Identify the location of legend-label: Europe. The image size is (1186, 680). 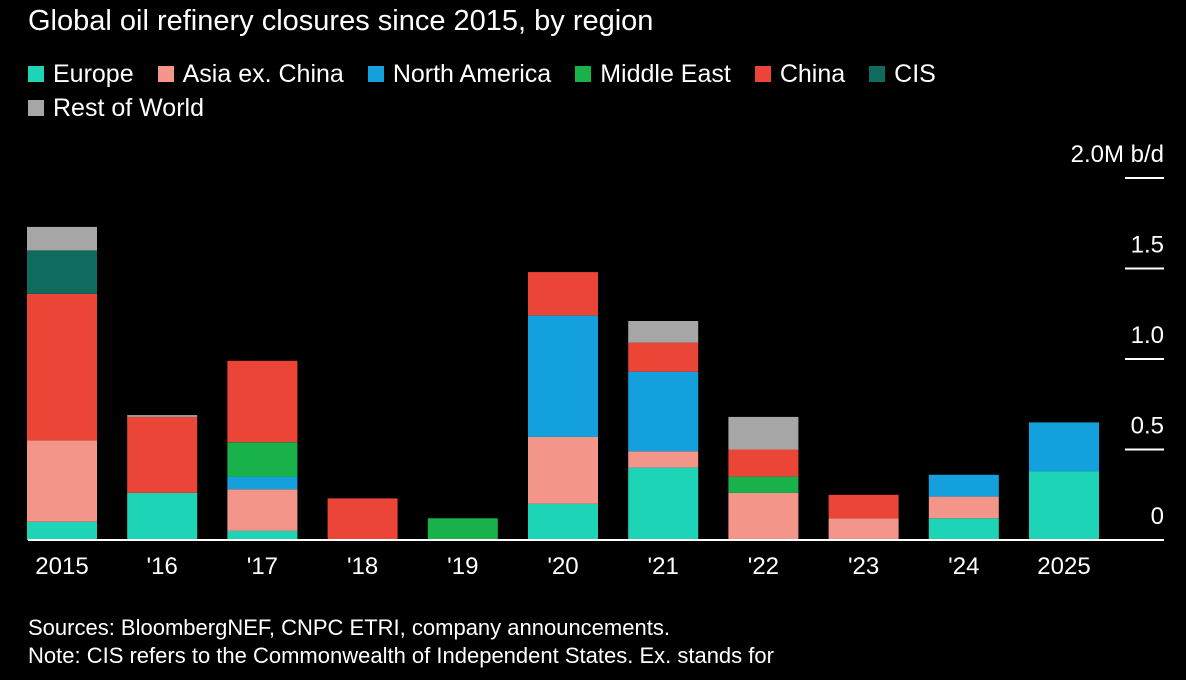
(93, 74).